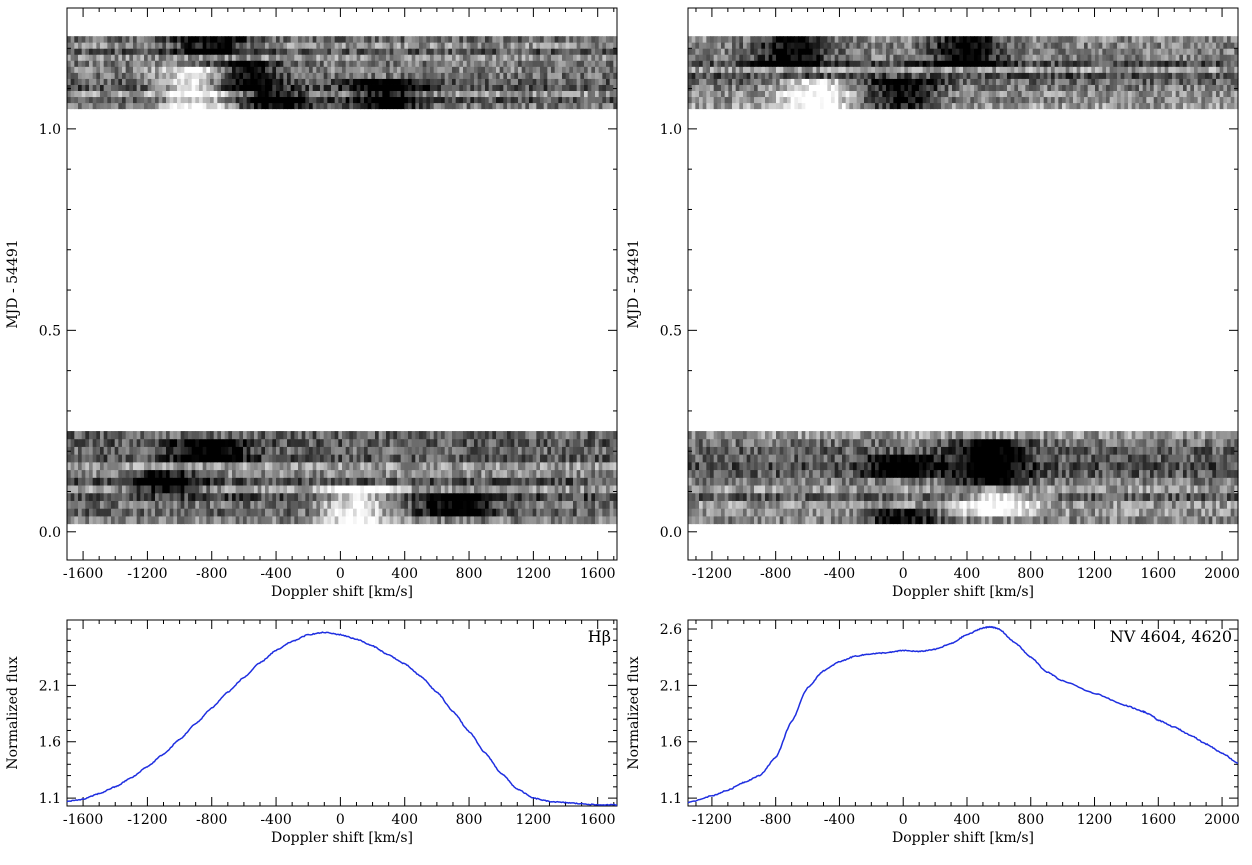  Describe the element at coordinates (469, 574) in the screenshot. I see `x-tick-label: 800` at that location.